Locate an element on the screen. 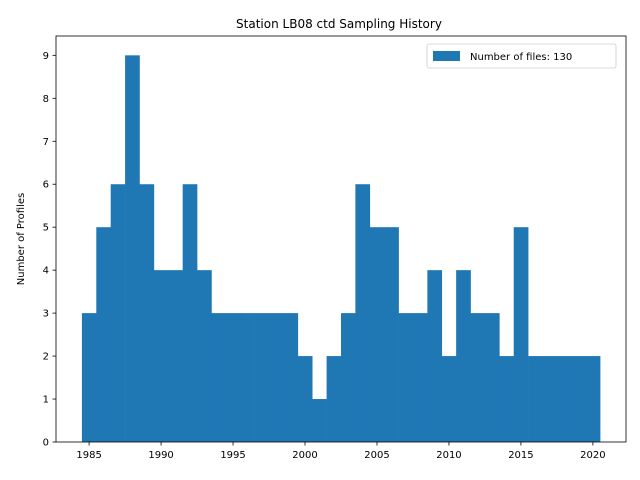  y-tick-label: 1 is located at coordinates (46, 400).